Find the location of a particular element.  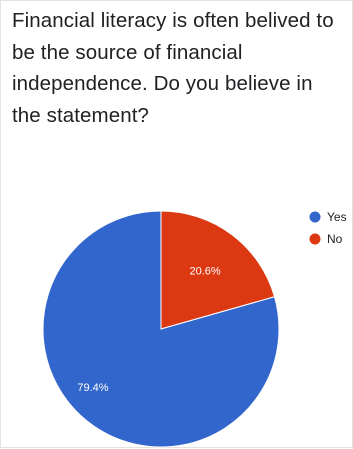

legend-marker-yes is located at coordinates (315, 217).